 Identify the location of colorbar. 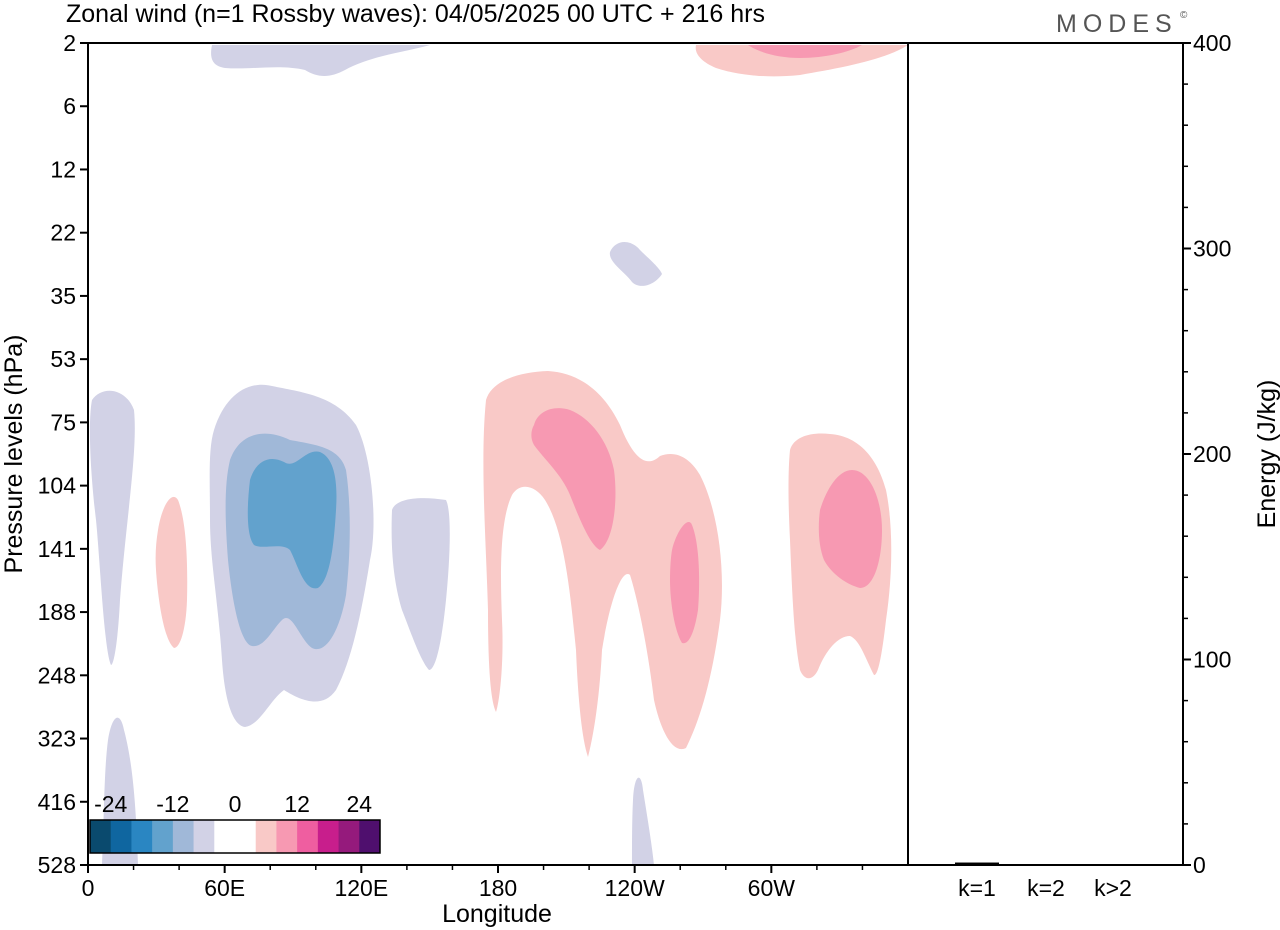
(235, 836).